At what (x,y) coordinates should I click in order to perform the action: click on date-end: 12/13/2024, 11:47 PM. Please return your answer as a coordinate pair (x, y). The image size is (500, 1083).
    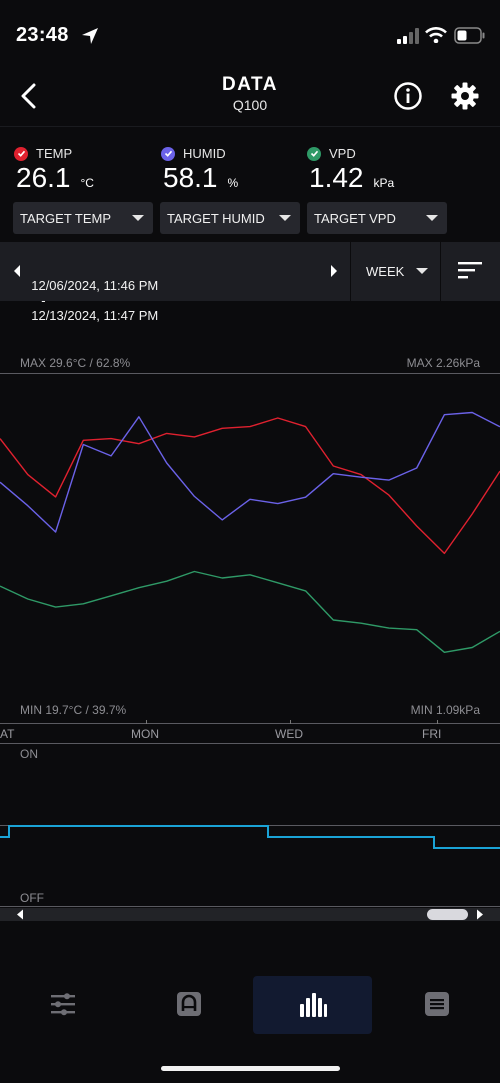
    Looking at the image, I should click on (95, 315).